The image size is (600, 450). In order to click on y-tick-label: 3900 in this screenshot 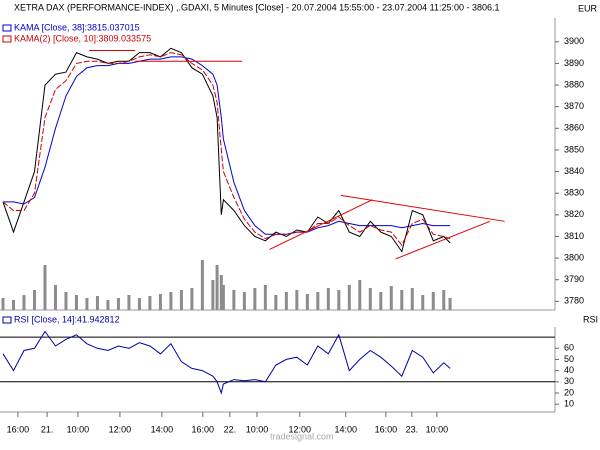, I will do `click(574, 41)`.